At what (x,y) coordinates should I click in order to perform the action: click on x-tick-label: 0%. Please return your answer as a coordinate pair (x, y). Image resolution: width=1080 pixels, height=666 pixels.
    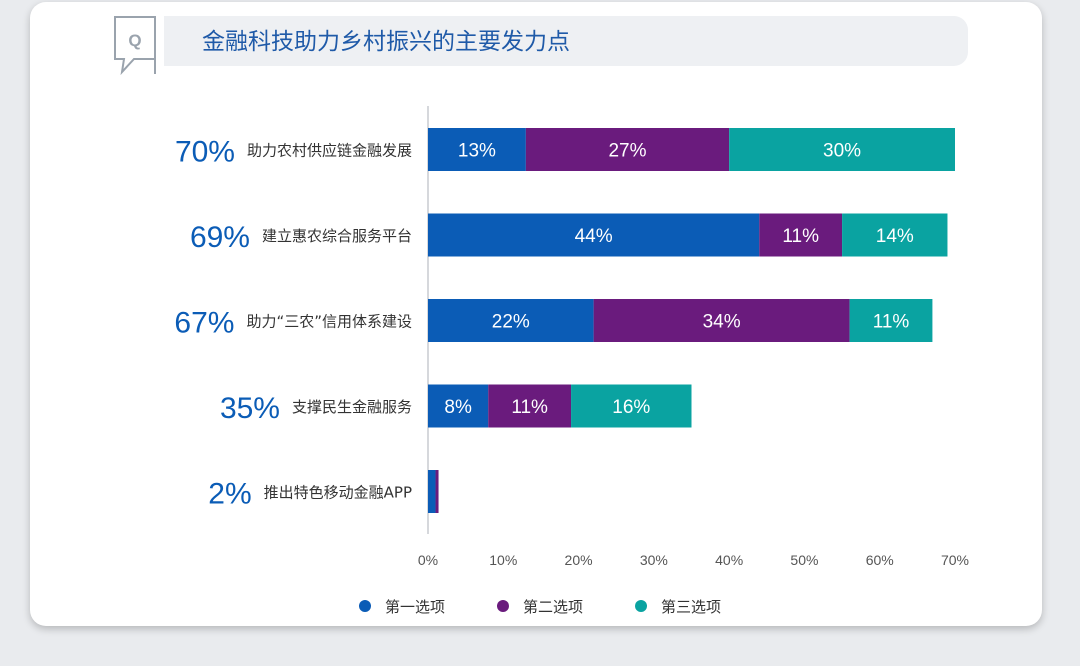
    Looking at the image, I should click on (428, 560).